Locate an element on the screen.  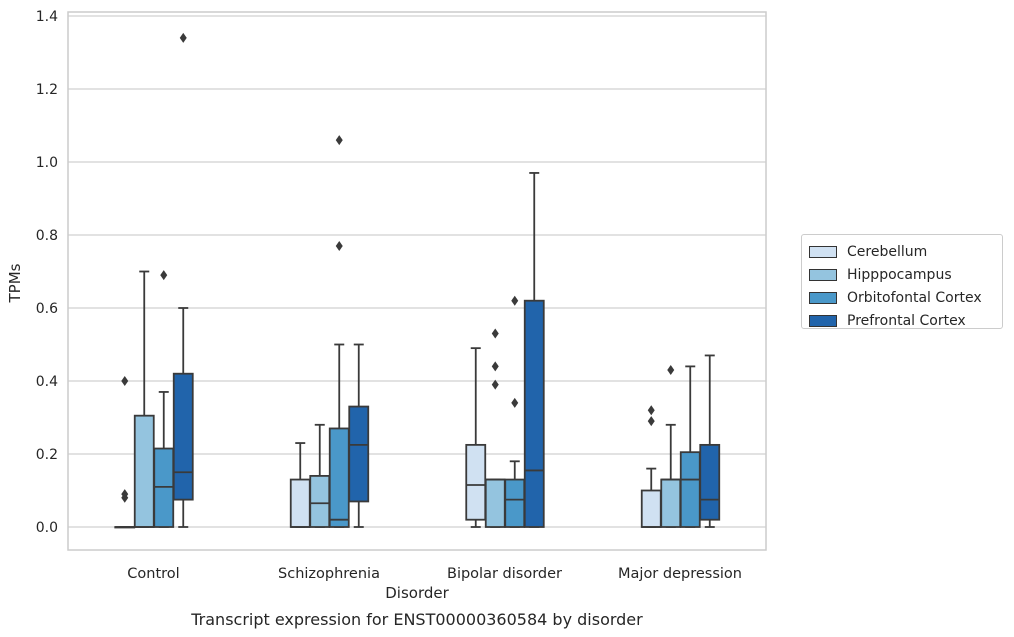
legend-label: Cerebellum is located at coordinates (887, 251).